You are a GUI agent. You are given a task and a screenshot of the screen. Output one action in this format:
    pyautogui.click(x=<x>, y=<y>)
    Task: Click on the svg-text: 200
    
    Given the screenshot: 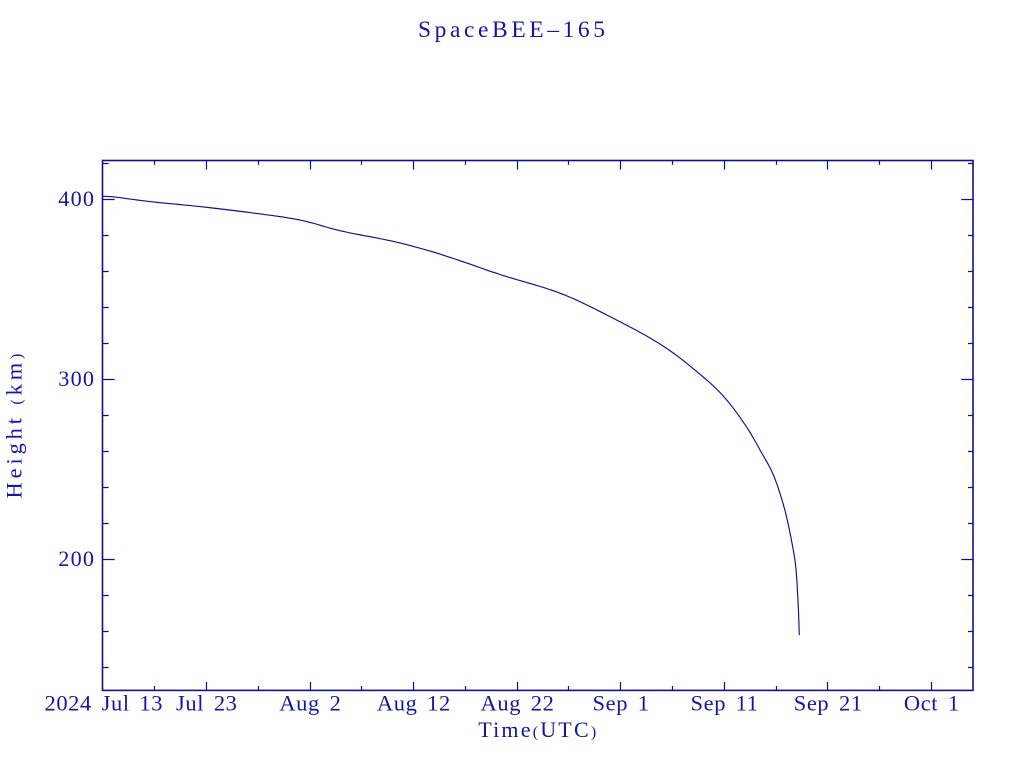 What is the action you would take?
    pyautogui.click(x=76, y=558)
    